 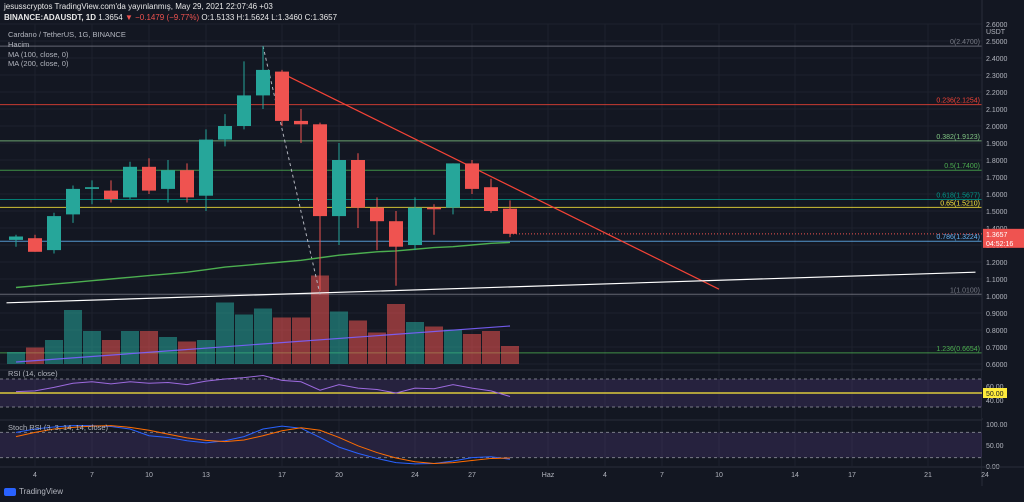 What do you see at coordinates (491, 445) in the screenshot?
I see `stoch-band` at bounding box center [491, 445].